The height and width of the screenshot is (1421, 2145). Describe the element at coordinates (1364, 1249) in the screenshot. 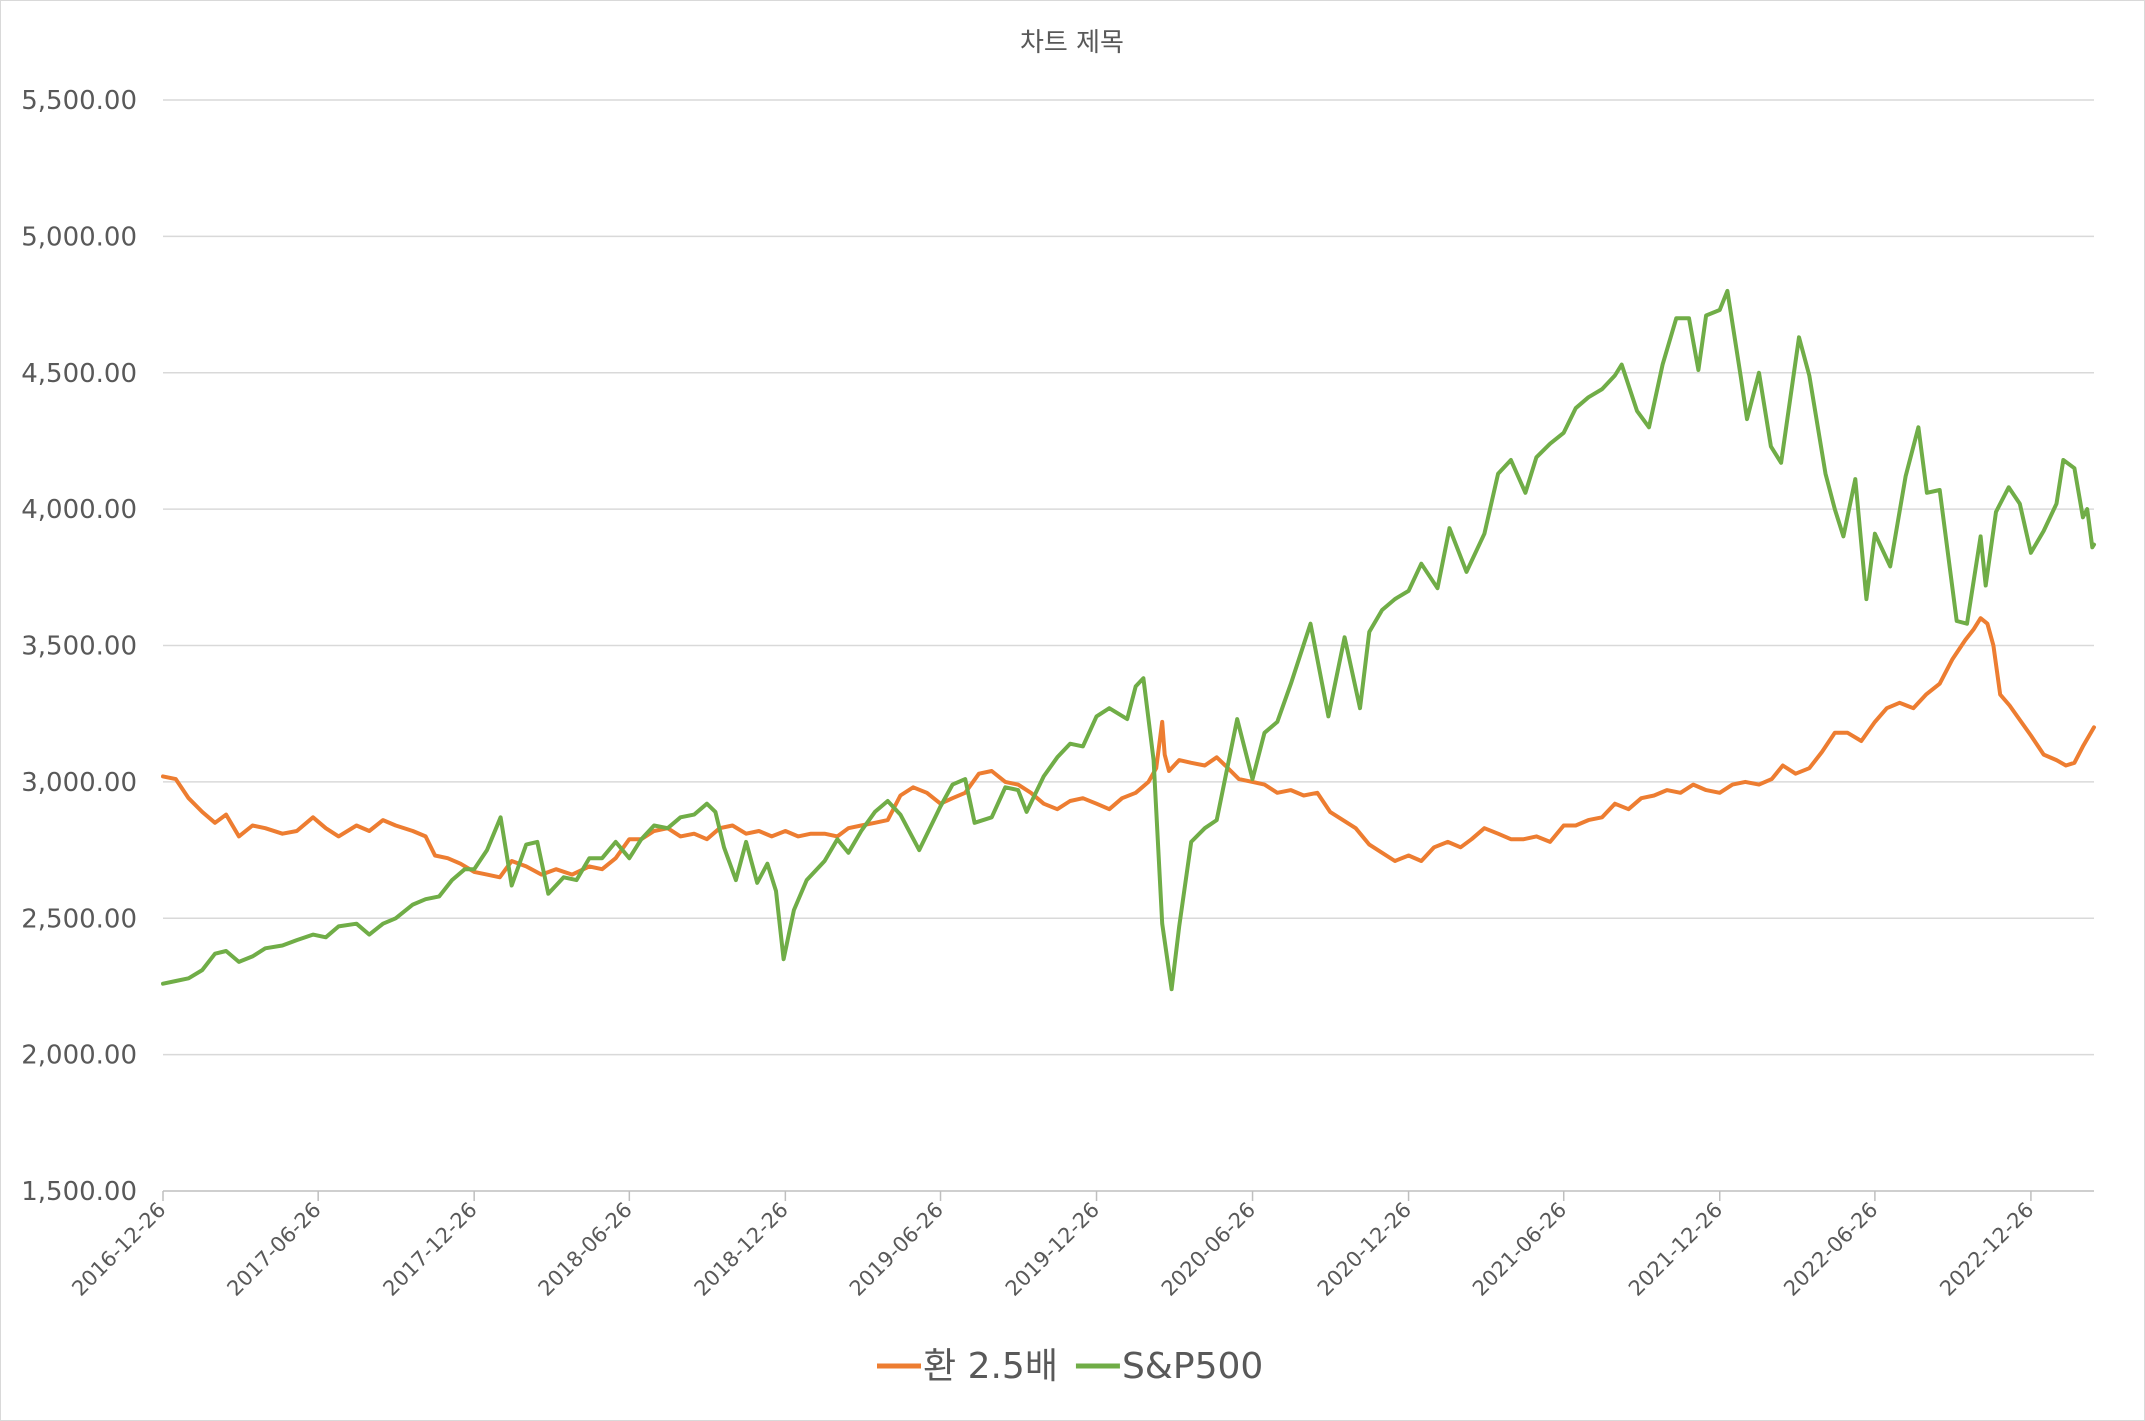

I see `x-tick-label: 2020-12-26` at that location.